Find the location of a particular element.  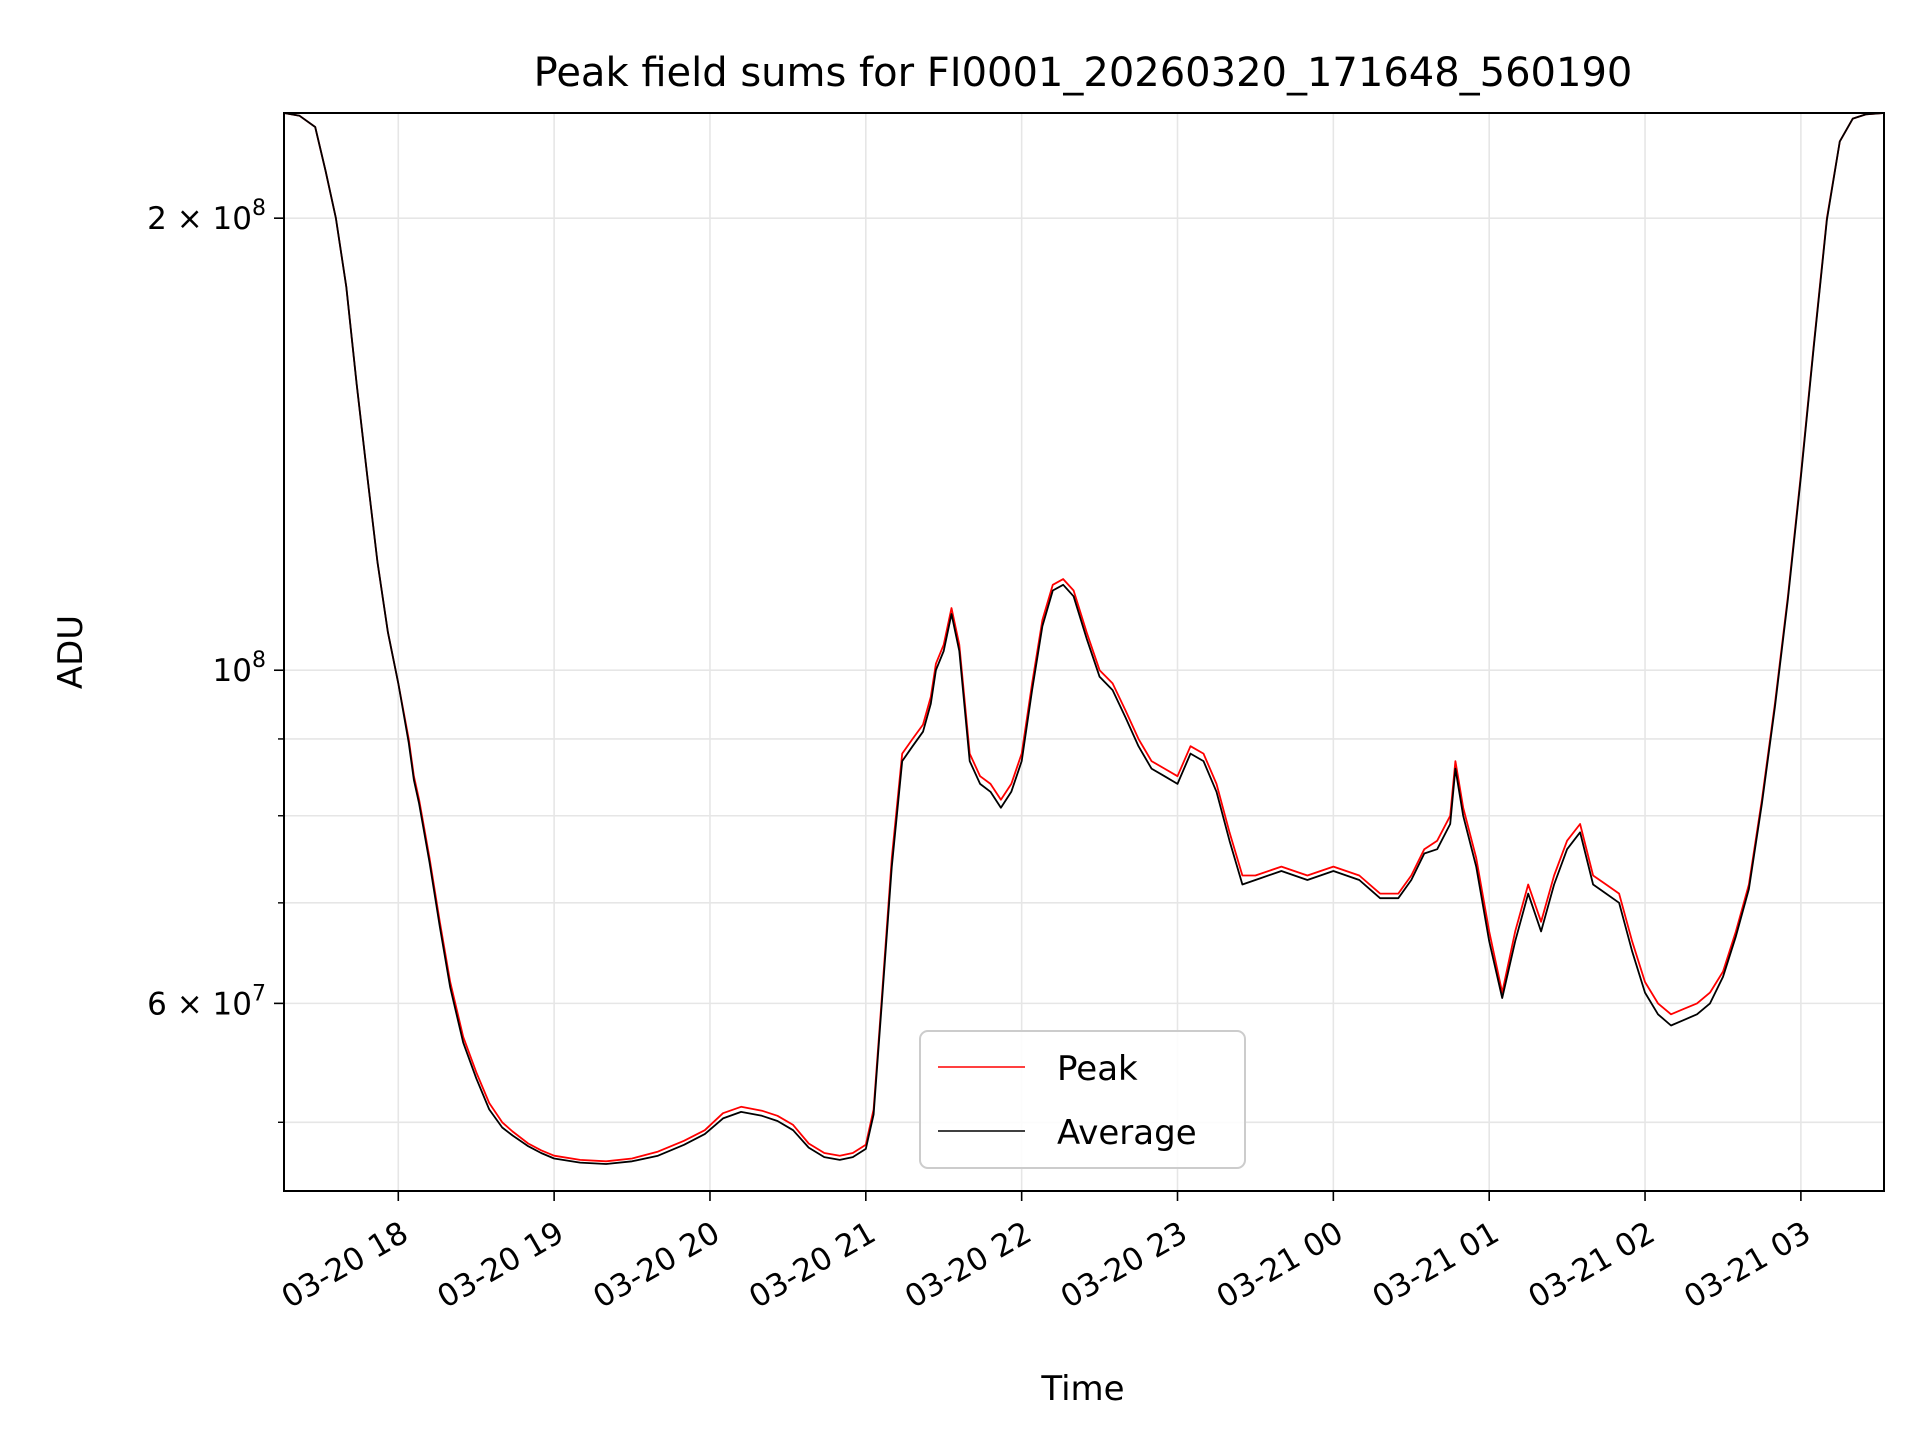

y-tick-label: 108 is located at coordinates (239, 668).